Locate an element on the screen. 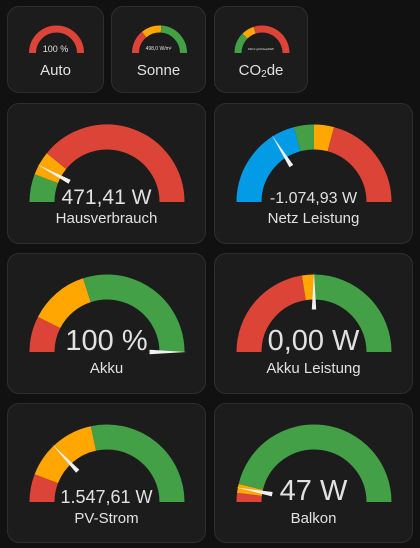 This screenshot has height=548, width=420. gauge-hausverbrauch is located at coordinates (107, 163).